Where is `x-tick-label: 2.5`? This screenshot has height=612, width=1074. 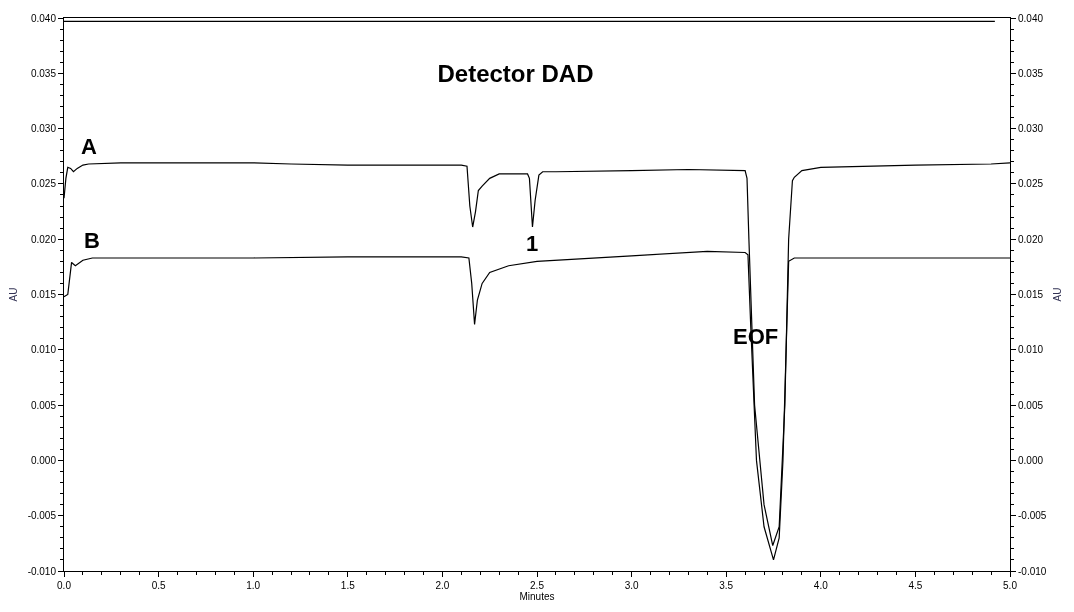 x-tick-label: 2.5 is located at coordinates (537, 585).